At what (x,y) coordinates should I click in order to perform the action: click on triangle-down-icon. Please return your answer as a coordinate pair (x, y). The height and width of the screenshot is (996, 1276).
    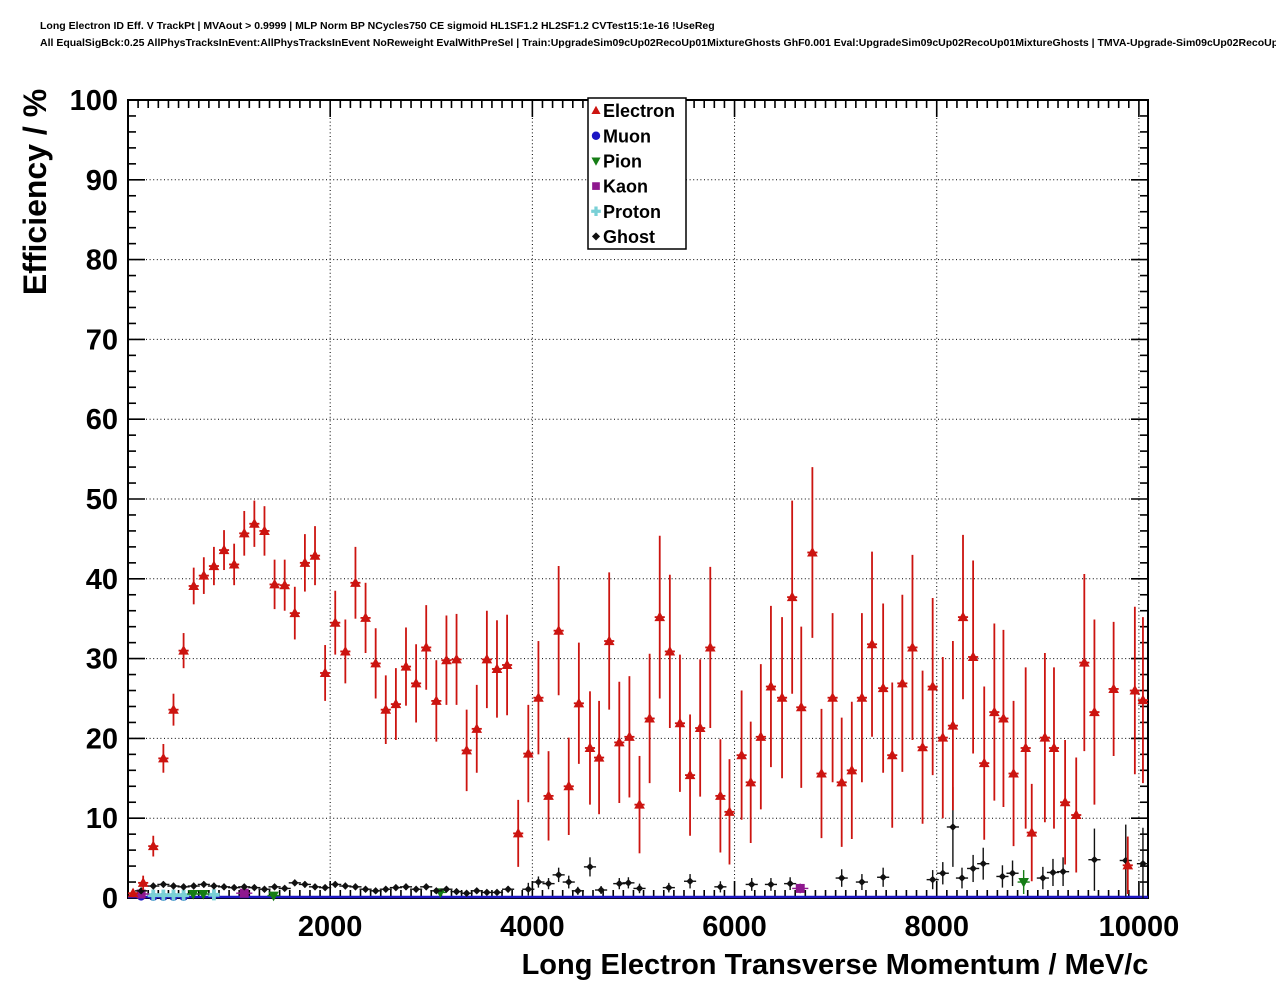
    Looking at the image, I should click on (596, 161).